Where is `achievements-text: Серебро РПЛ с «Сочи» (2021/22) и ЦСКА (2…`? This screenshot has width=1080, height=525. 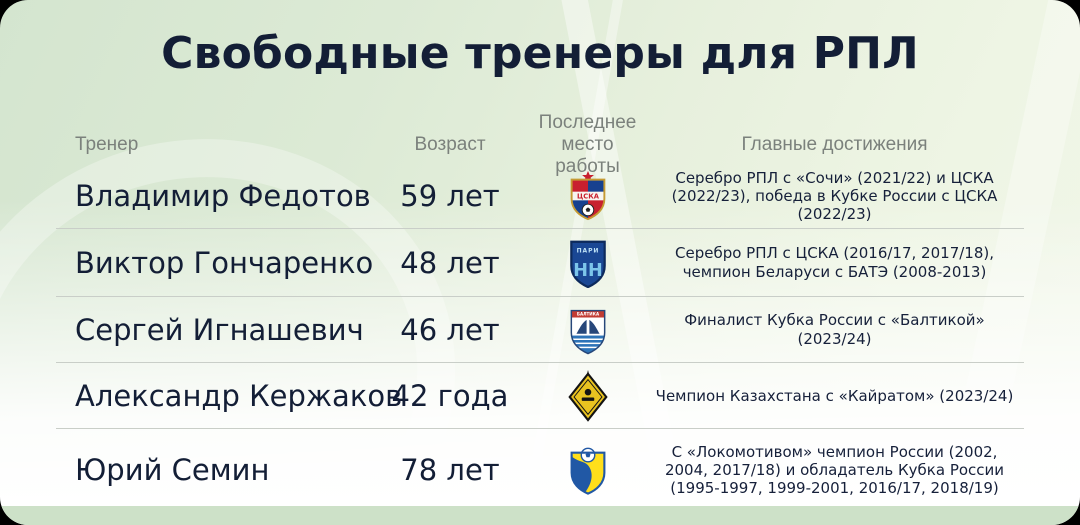 achievements-text: Серебро РПЛ с «Сочи» (2021/22) и ЦСКА (2… is located at coordinates (834, 196).